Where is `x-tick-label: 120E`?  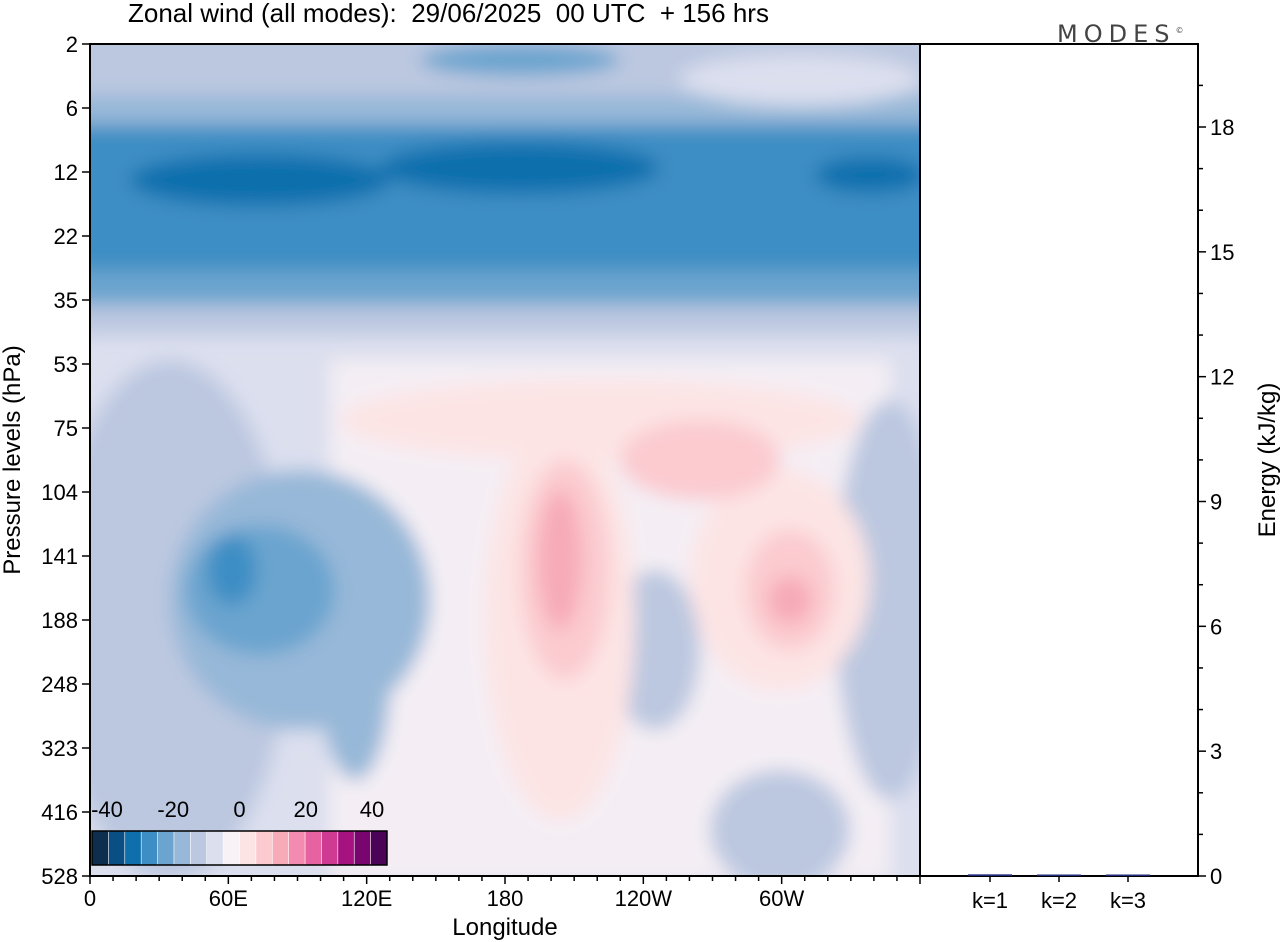 x-tick-label: 120E is located at coordinates (366, 898).